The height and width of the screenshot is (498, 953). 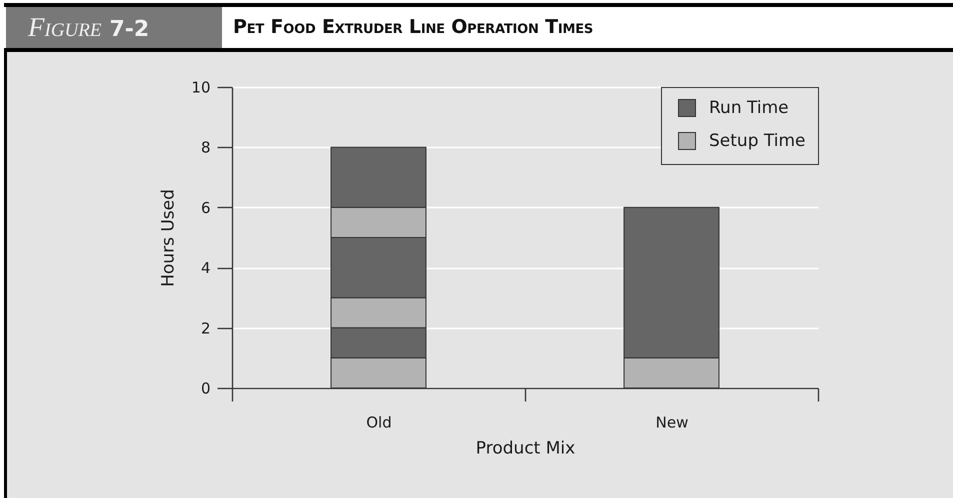 What do you see at coordinates (89, 27) in the screenshot?
I see `caption: Figure 7-2` at bounding box center [89, 27].